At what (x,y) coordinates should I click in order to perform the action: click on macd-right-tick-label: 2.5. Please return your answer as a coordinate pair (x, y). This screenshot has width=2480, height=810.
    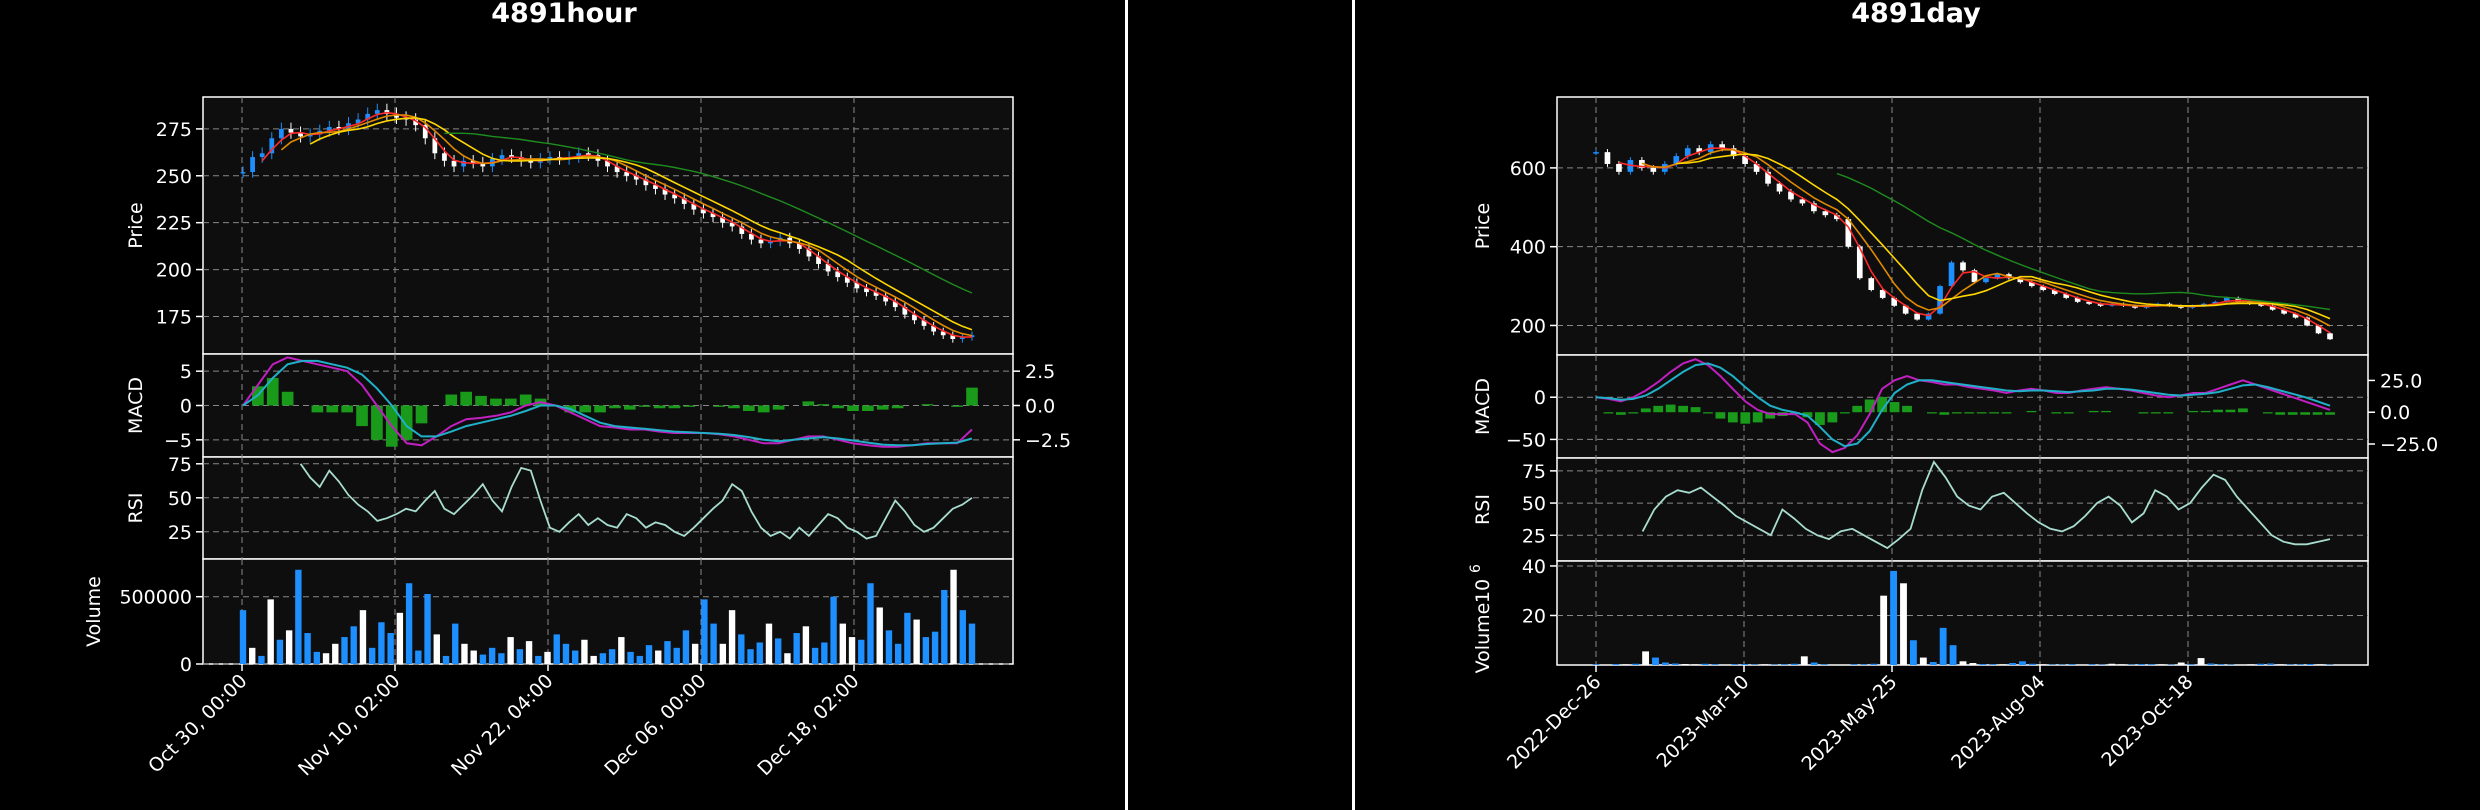
    Looking at the image, I should click on (1040, 372).